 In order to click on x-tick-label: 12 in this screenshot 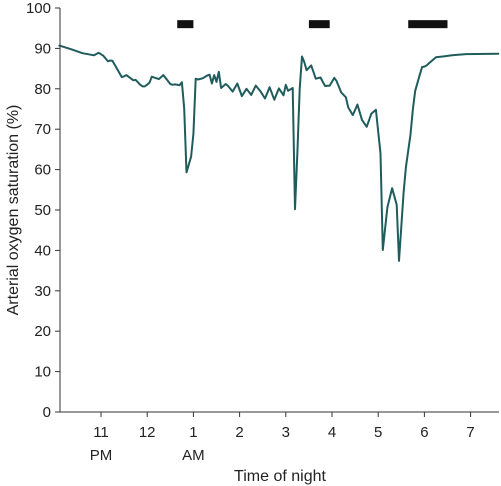, I will do `click(147, 432)`.